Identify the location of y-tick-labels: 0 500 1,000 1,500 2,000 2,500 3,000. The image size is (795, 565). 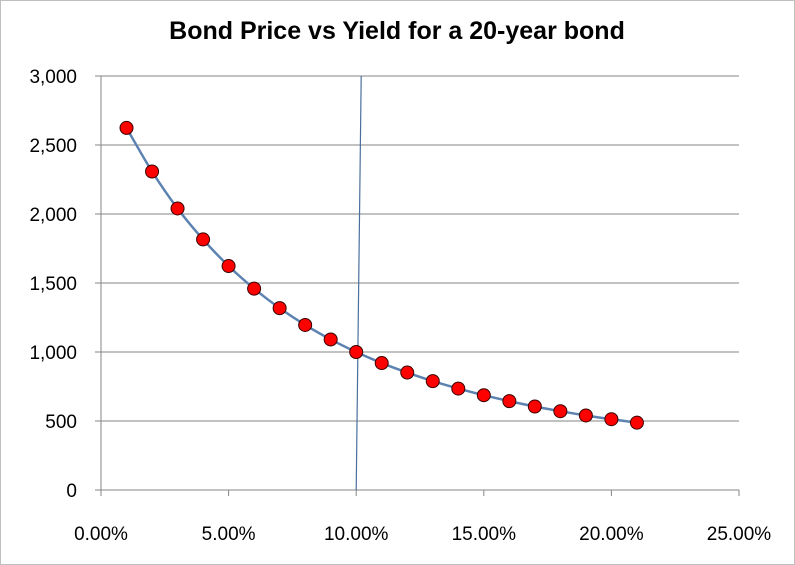
(53, 284).